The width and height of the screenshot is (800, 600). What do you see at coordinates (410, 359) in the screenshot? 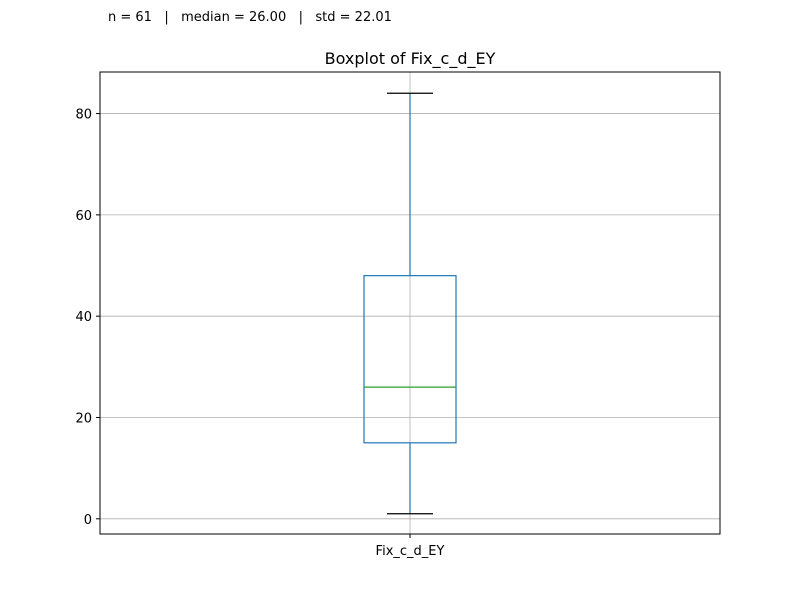
I see `iqr-box` at bounding box center [410, 359].